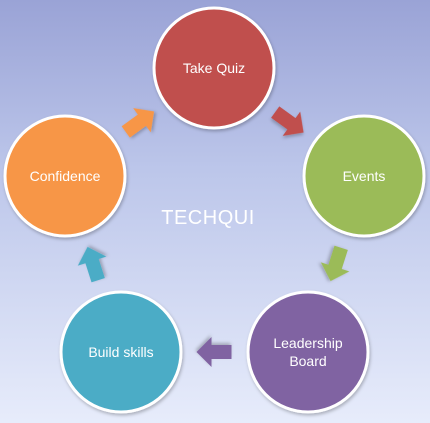  I want to click on center-label: TECHQUI, so click(208, 218).